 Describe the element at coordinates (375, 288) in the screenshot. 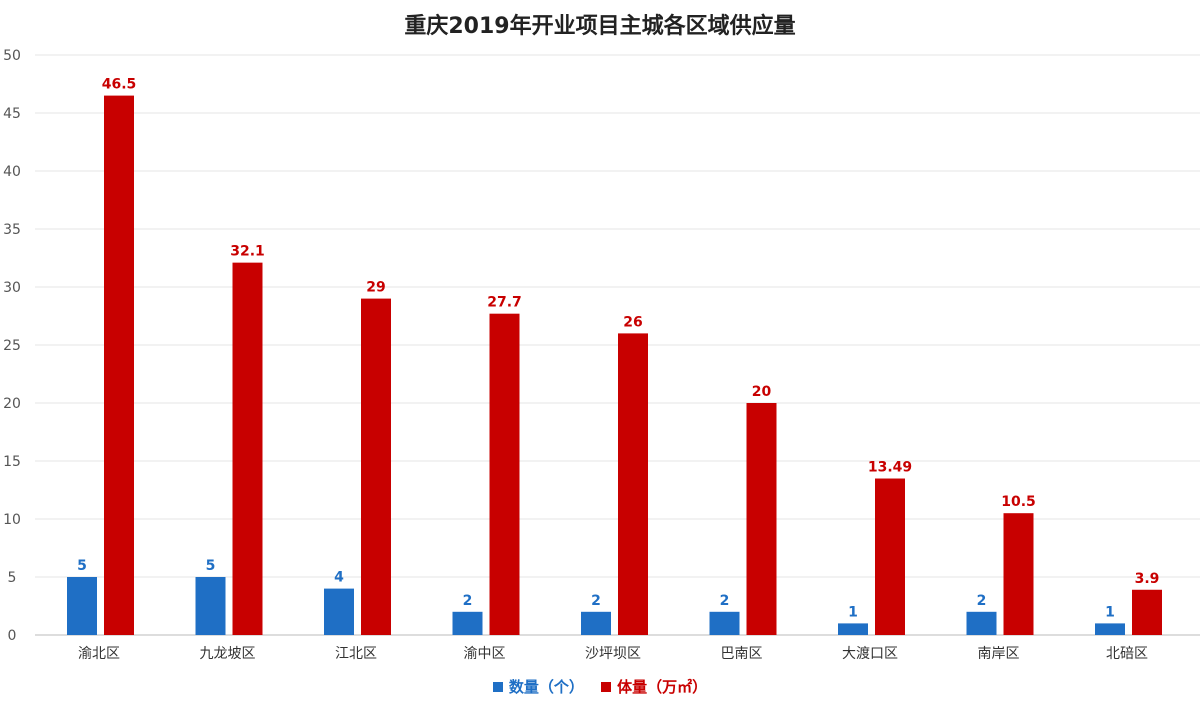

I see `data-label-volume: 29` at that location.